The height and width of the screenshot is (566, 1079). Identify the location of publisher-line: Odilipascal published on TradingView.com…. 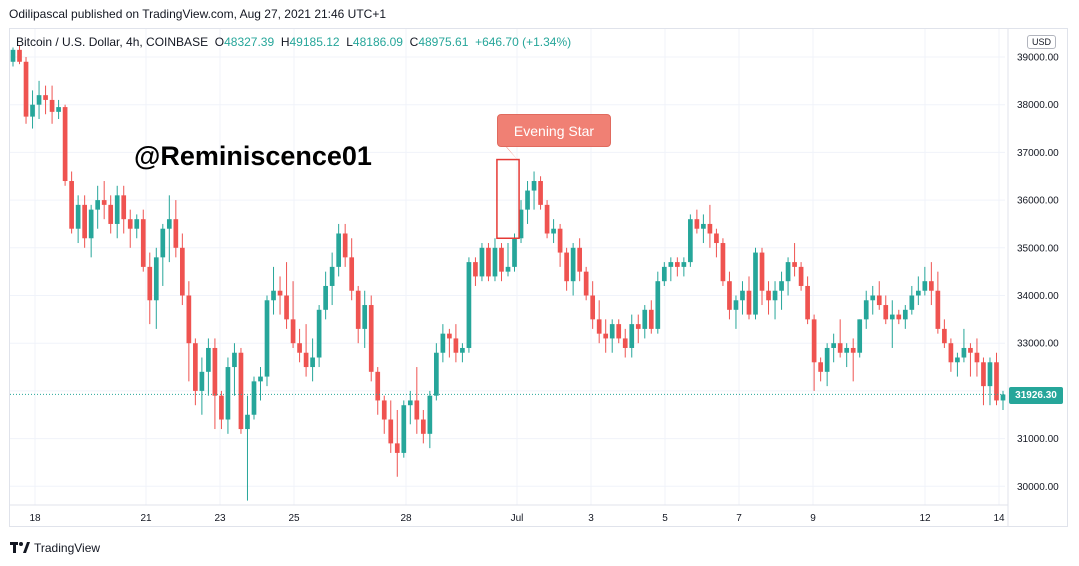
(198, 14).